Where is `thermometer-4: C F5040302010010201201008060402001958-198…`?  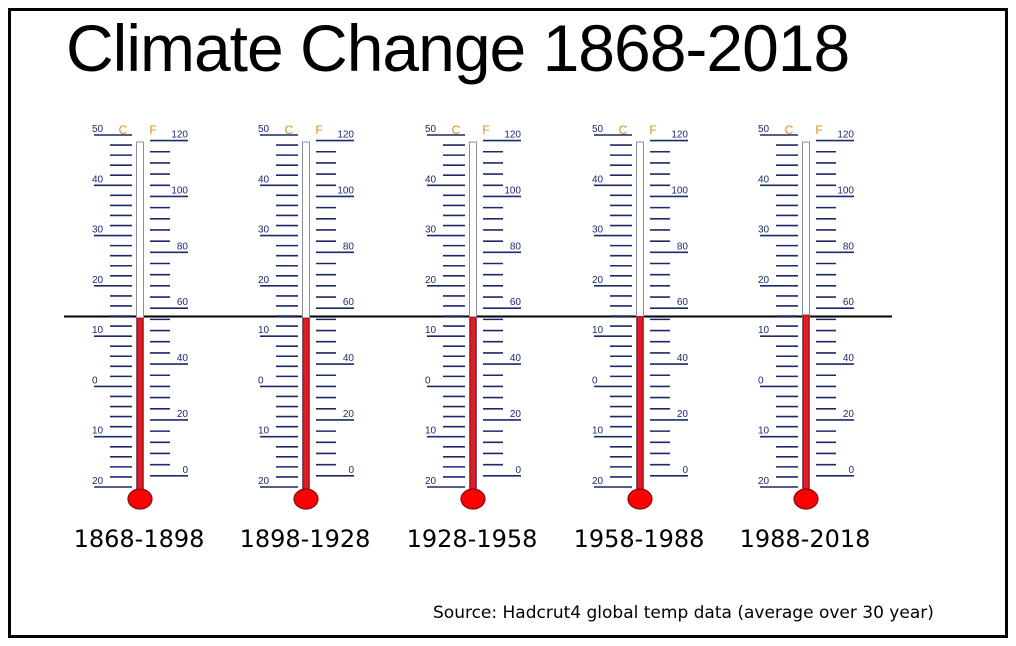
thermometer-4: C F5040302010010201201008060402001958-198… is located at coordinates (639, 338).